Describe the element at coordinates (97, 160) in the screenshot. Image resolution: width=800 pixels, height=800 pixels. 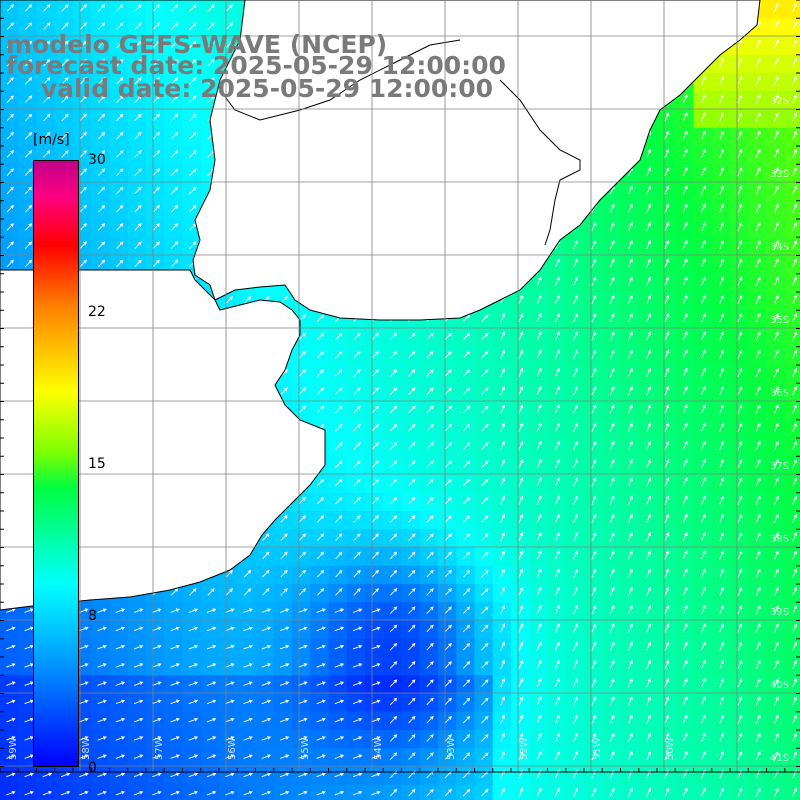
I see `colorbar-tick-30: 30` at that location.